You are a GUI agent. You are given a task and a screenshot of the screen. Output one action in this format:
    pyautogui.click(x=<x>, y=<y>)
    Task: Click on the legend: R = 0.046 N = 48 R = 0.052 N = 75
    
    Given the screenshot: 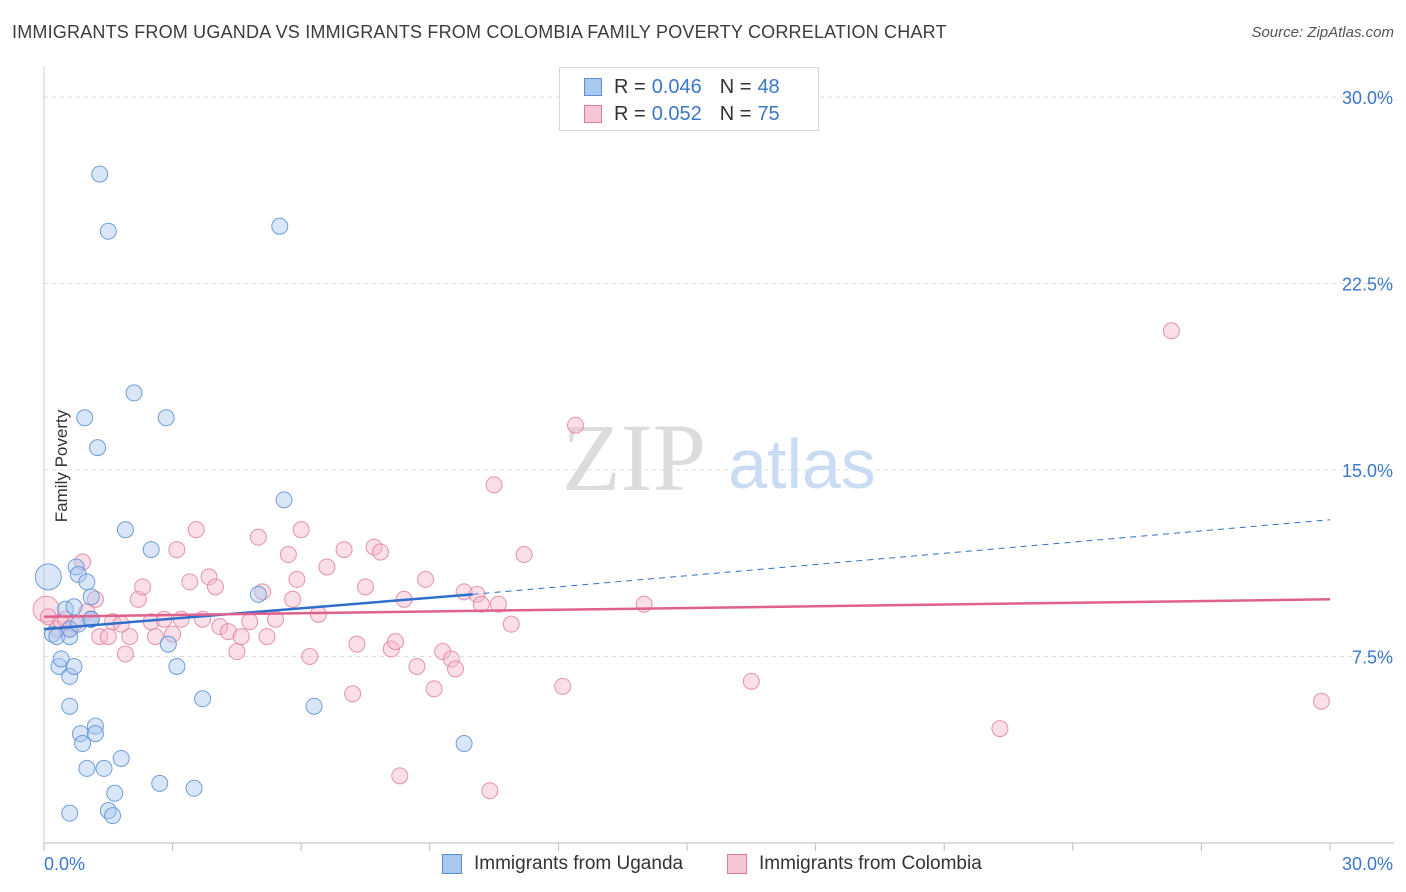 What is the action you would take?
    pyautogui.click(x=689, y=99)
    